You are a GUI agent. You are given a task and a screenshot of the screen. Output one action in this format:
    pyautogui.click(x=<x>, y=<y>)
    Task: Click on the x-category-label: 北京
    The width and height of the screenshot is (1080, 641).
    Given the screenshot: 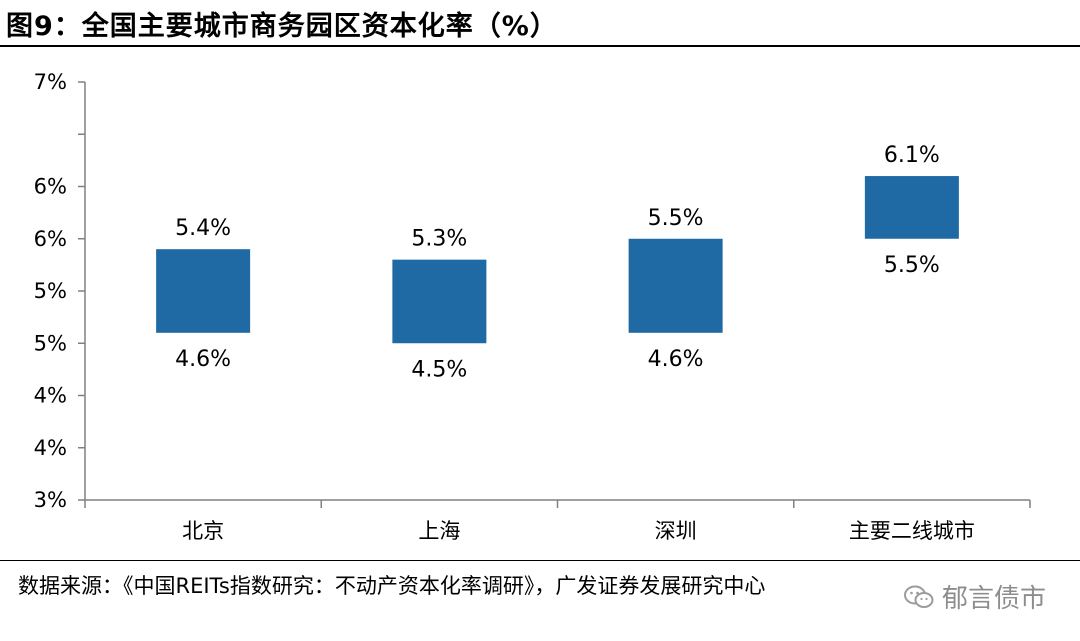 What is the action you would take?
    pyautogui.click(x=203, y=531)
    